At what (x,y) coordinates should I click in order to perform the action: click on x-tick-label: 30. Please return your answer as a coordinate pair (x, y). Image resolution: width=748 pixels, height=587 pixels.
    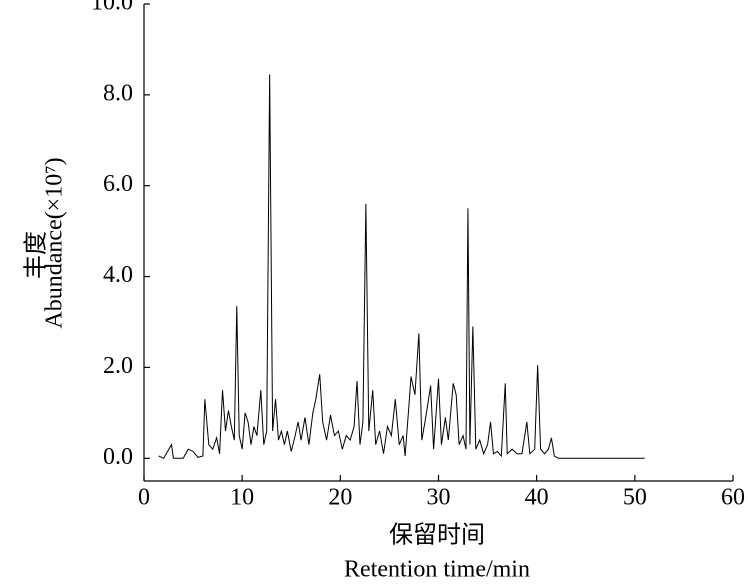
    Looking at the image, I should click on (439, 498).